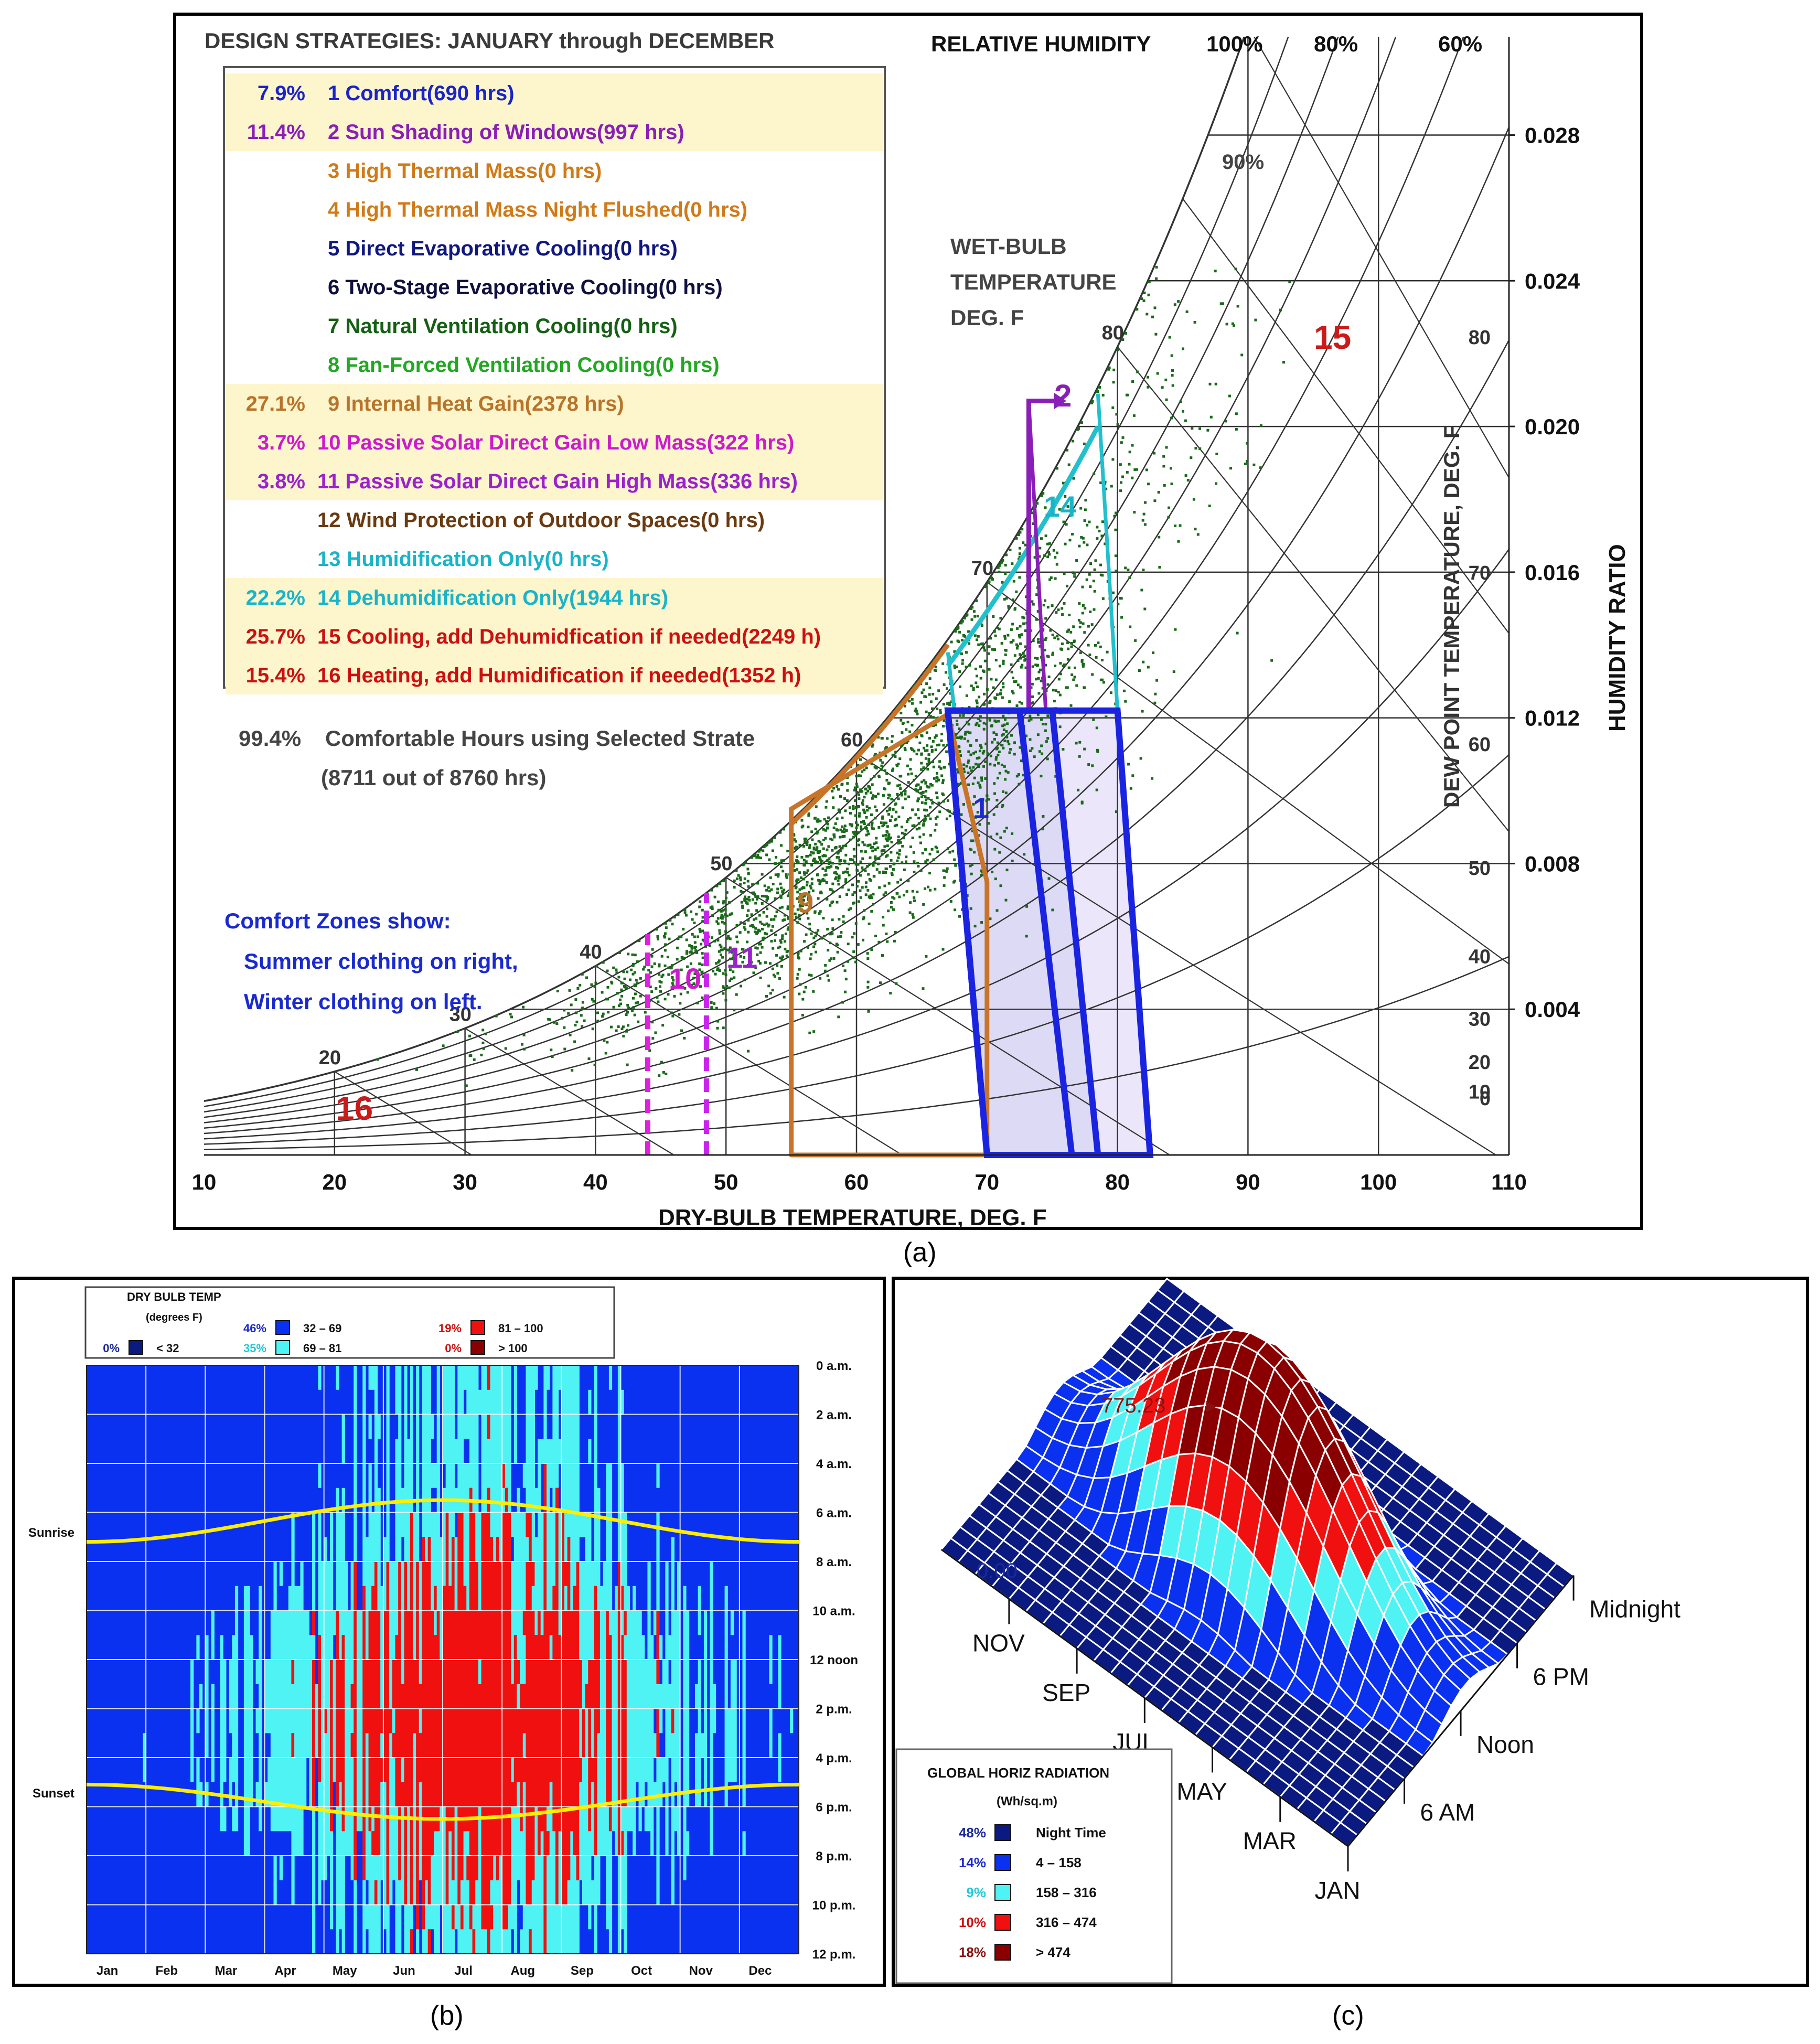  Describe the element at coordinates (540, 738) in the screenshot. I see `summary-text: Comfortable Hours using Selected Strate` at that location.